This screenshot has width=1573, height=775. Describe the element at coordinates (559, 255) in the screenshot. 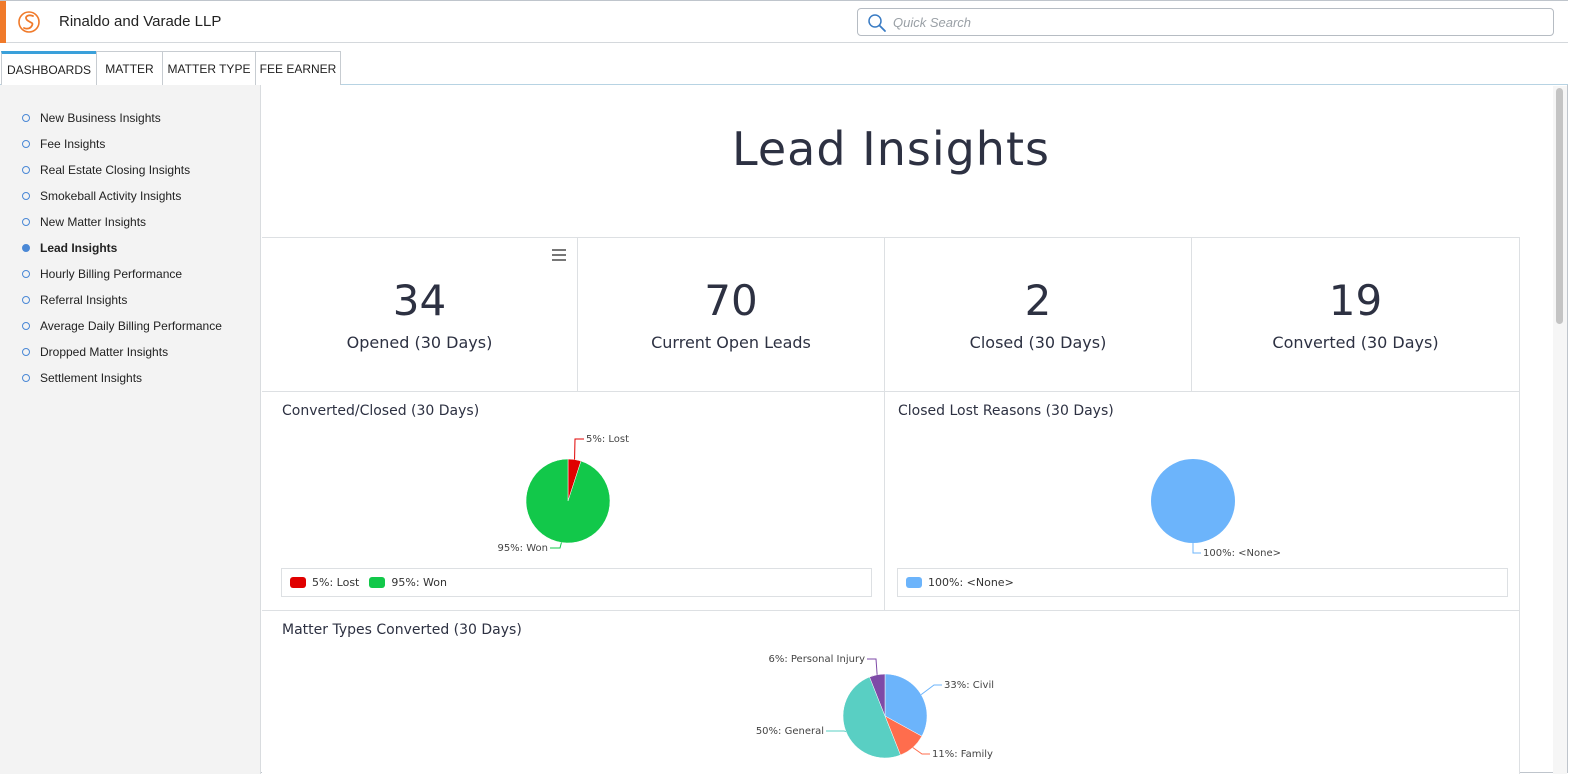

I see `hamburger-menu-icon` at that location.